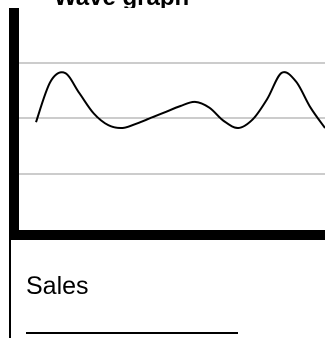 The width and height of the screenshot is (325, 338). What do you see at coordinates (57, 286) in the screenshot?
I see `sales-label: Sales` at bounding box center [57, 286].